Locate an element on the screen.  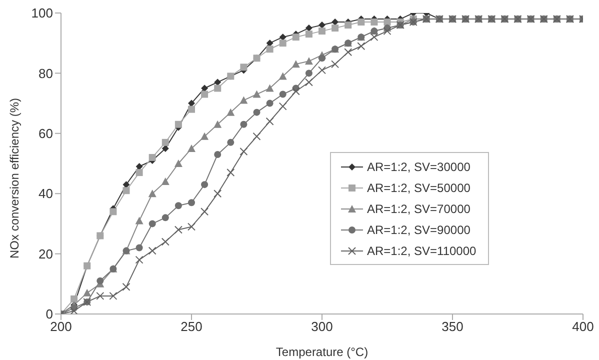
y-tick-label: 20 is located at coordinates (45, 254).